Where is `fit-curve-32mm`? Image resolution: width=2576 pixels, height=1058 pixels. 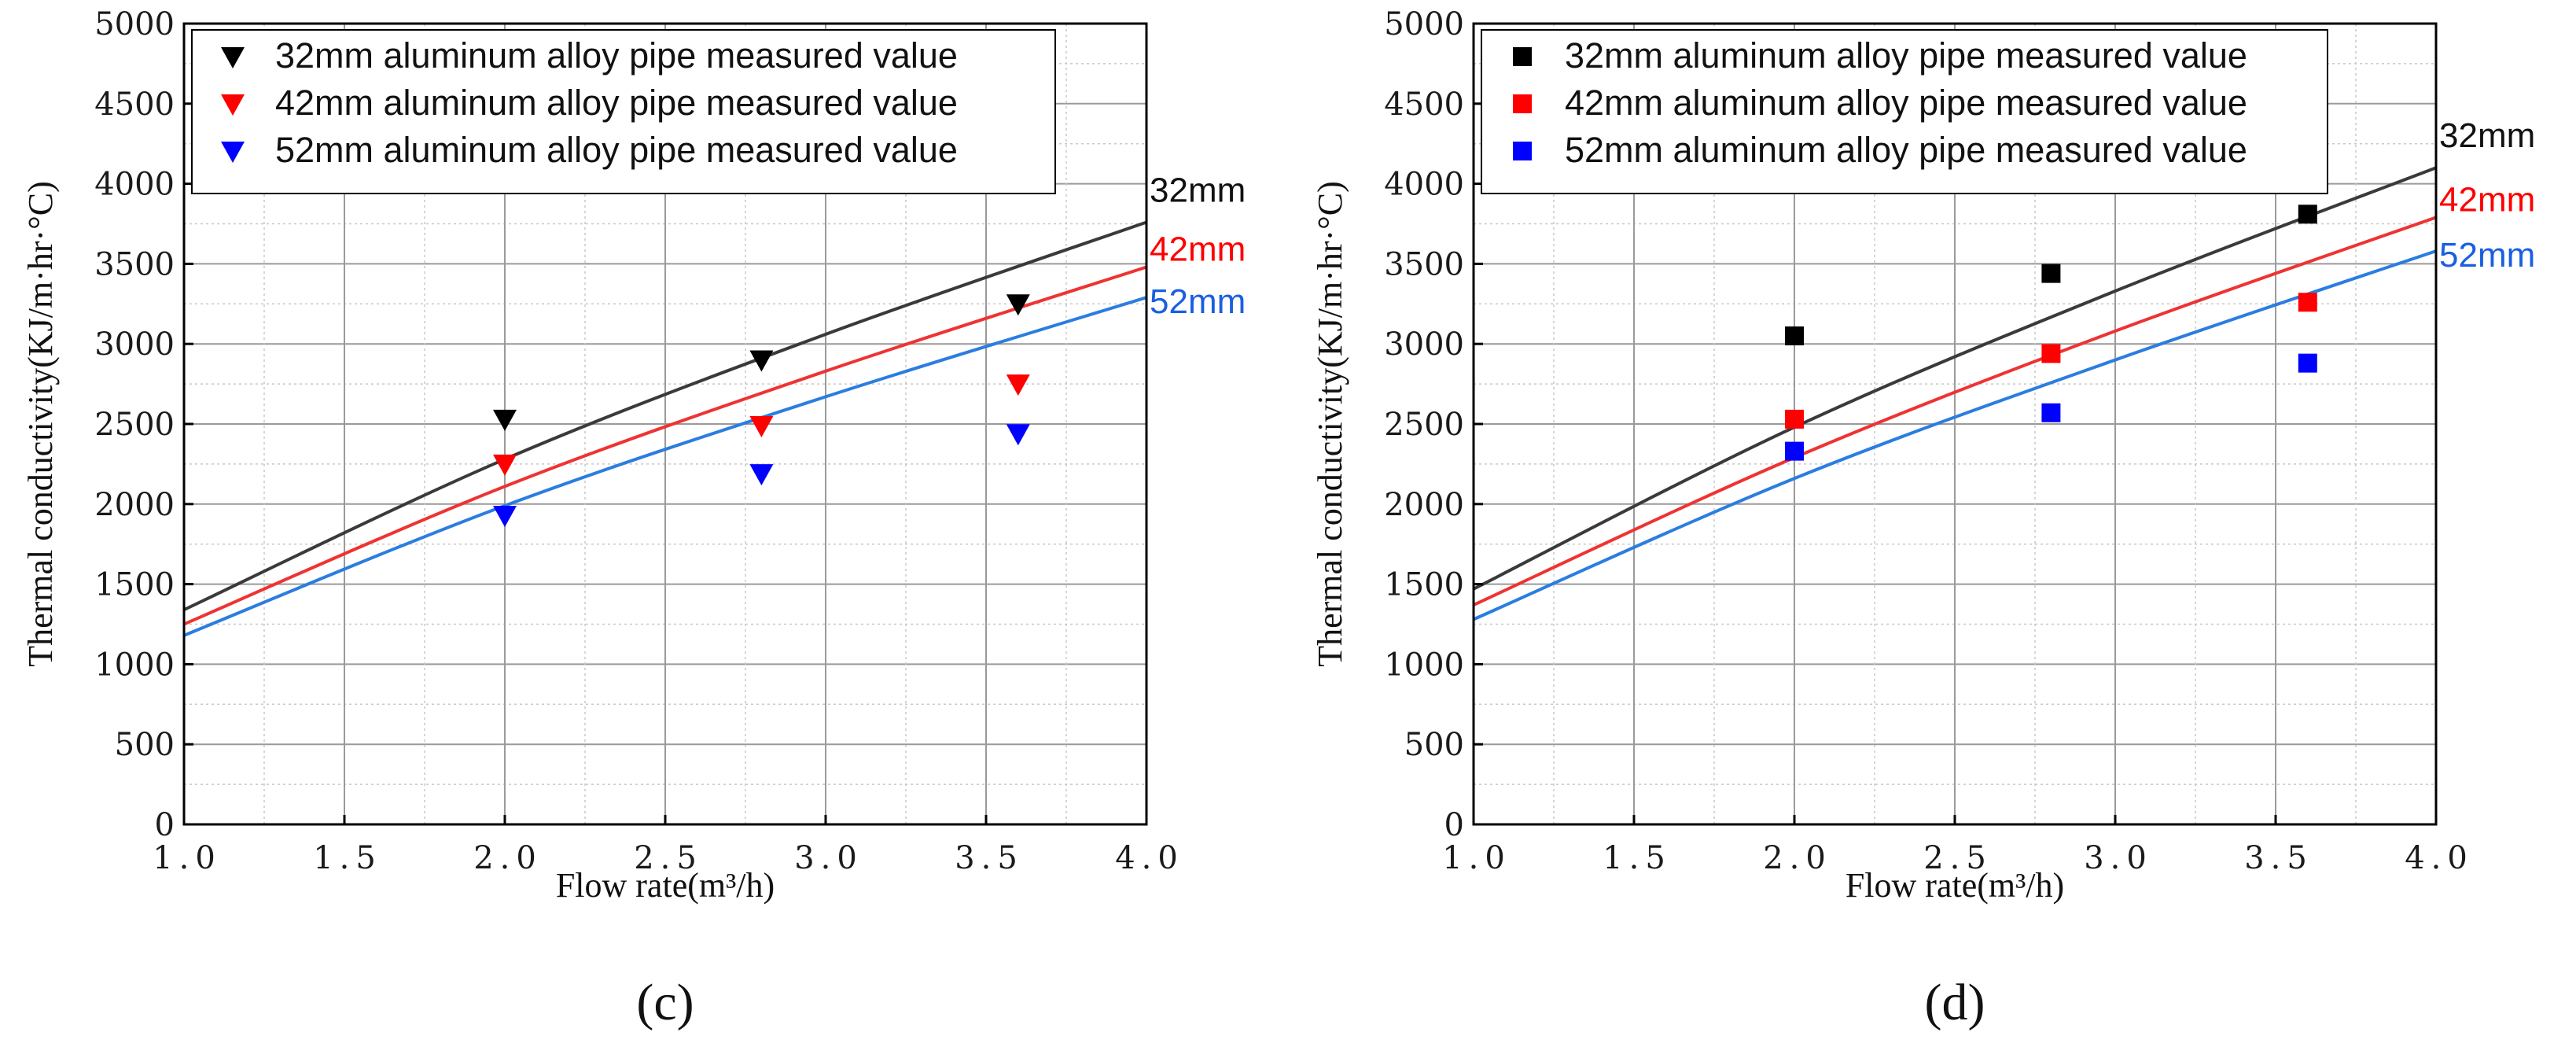
fit-curve-32mm is located at coordinates (665, 416).